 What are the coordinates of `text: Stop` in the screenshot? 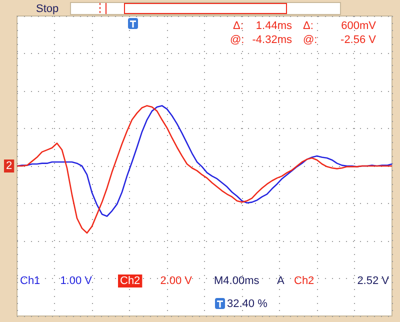 It's located at (47, 9).